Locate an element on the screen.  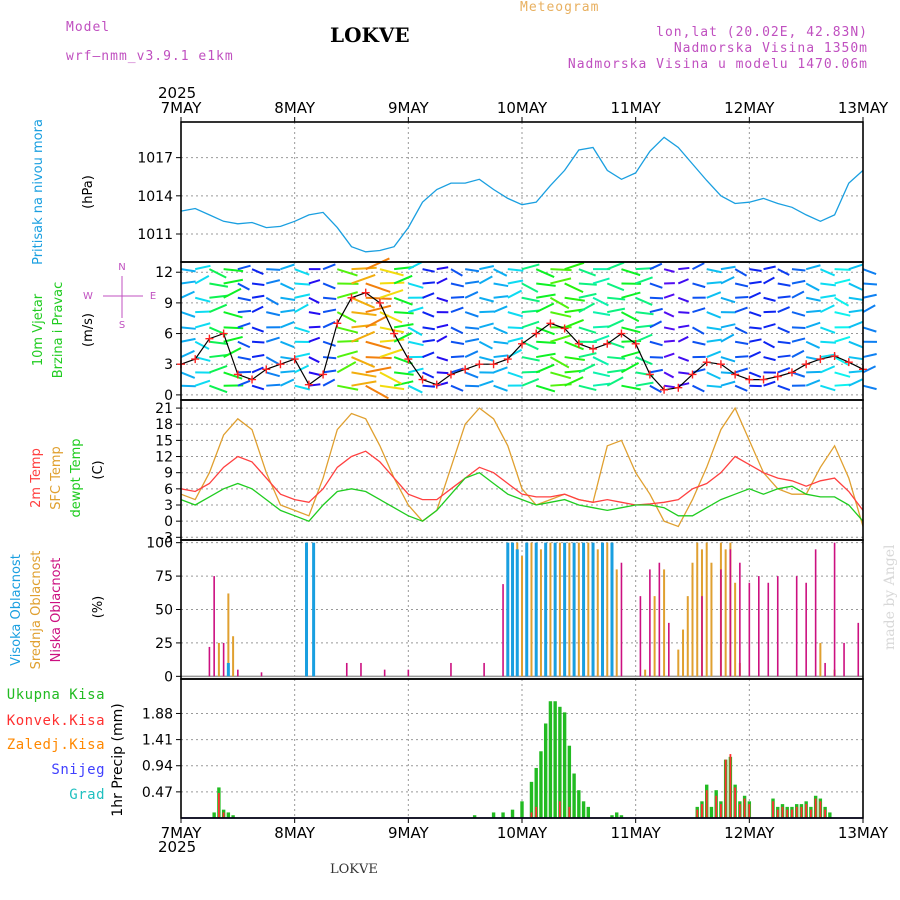
y-tick-label: 9 is located at coordinates (168, 304).